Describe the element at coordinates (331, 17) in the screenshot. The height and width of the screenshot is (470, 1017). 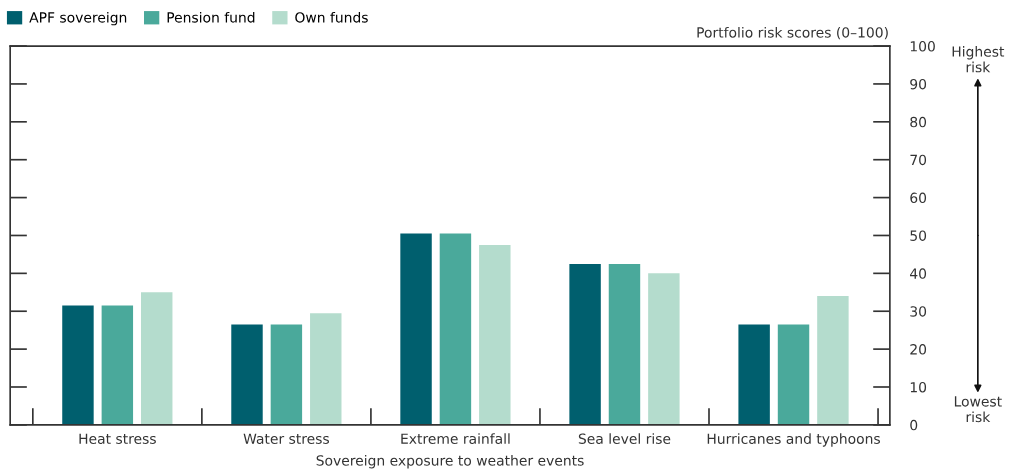
I see `legend-label: Own funds` at that location.